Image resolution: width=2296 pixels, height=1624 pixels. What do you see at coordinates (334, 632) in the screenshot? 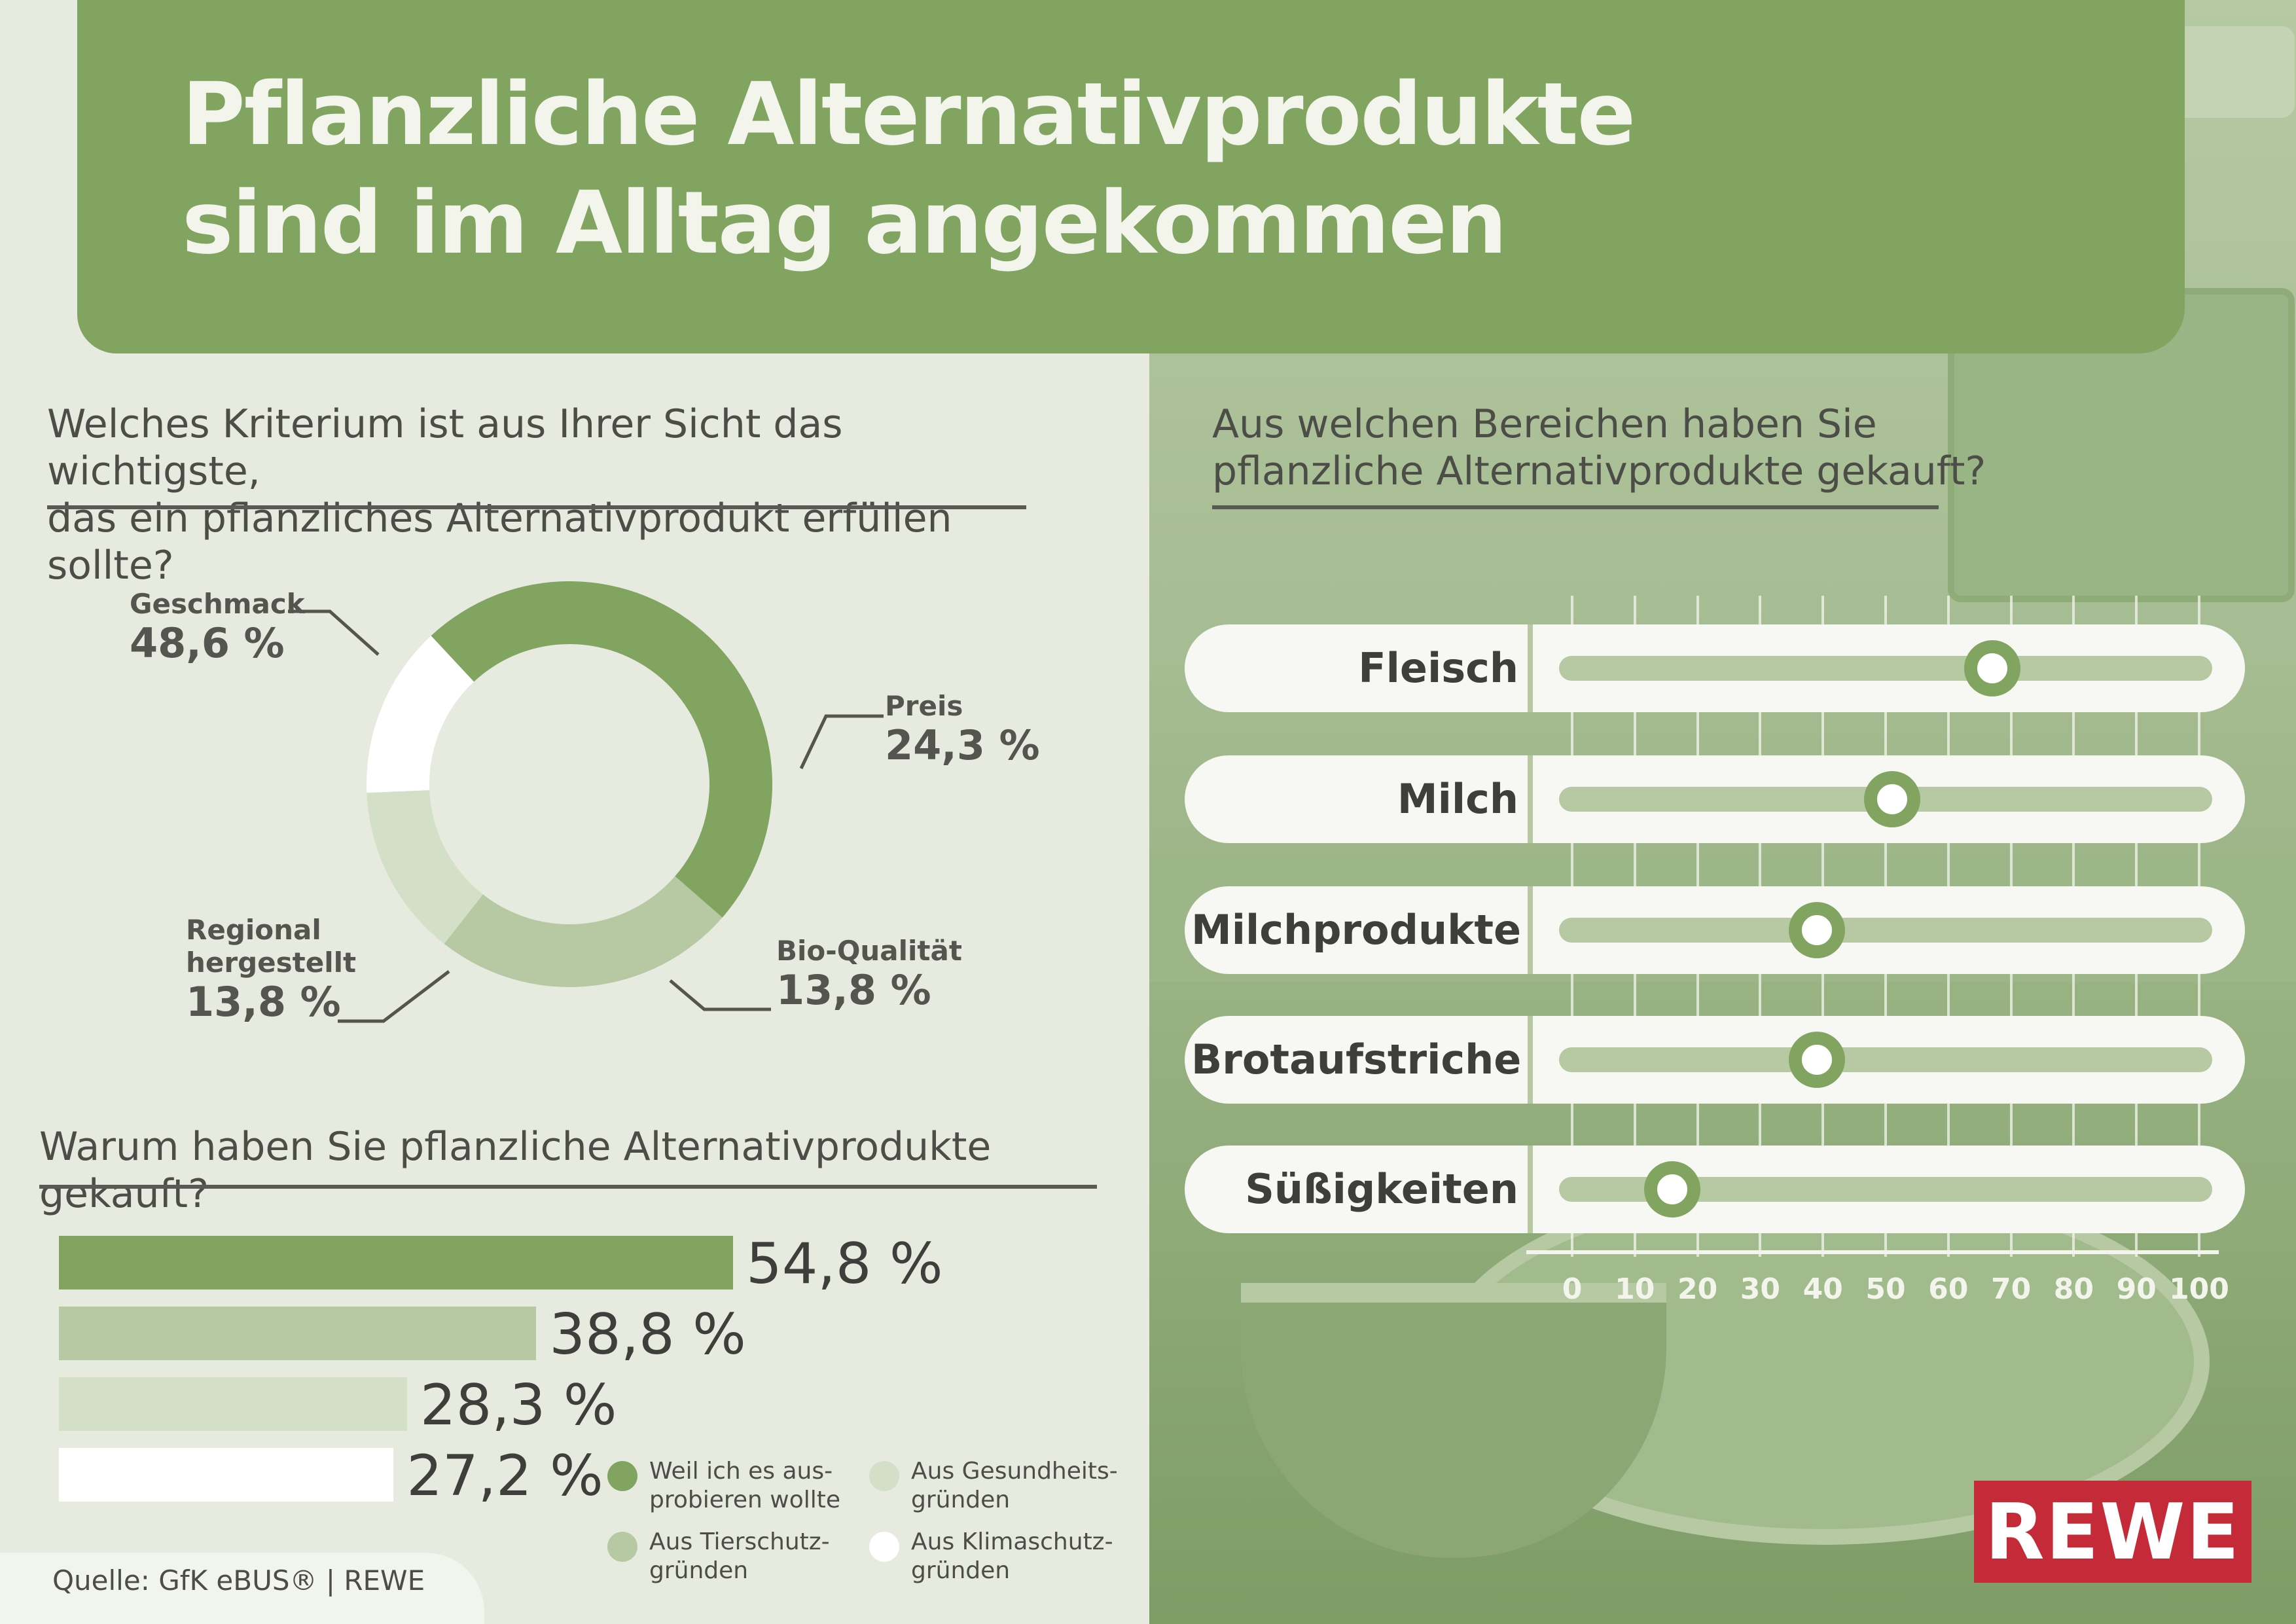
I see `leader-line-geschmack` at bounding box center [334, 632].